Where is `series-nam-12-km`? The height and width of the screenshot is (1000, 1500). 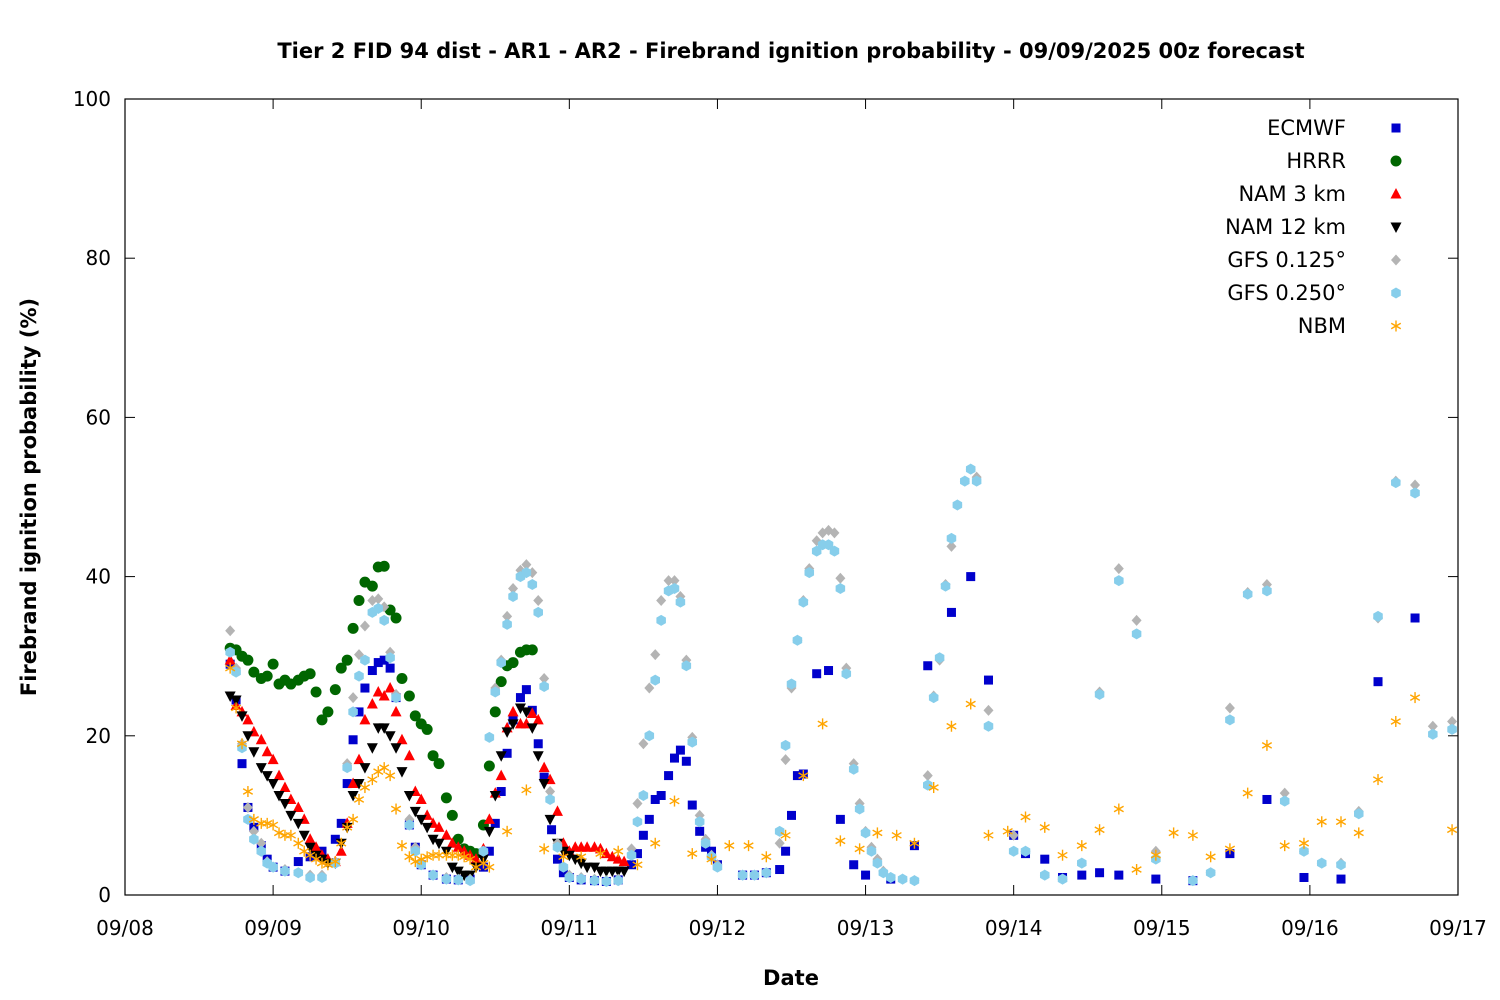
series-nam-12-km is located at coordinates (427, 786).